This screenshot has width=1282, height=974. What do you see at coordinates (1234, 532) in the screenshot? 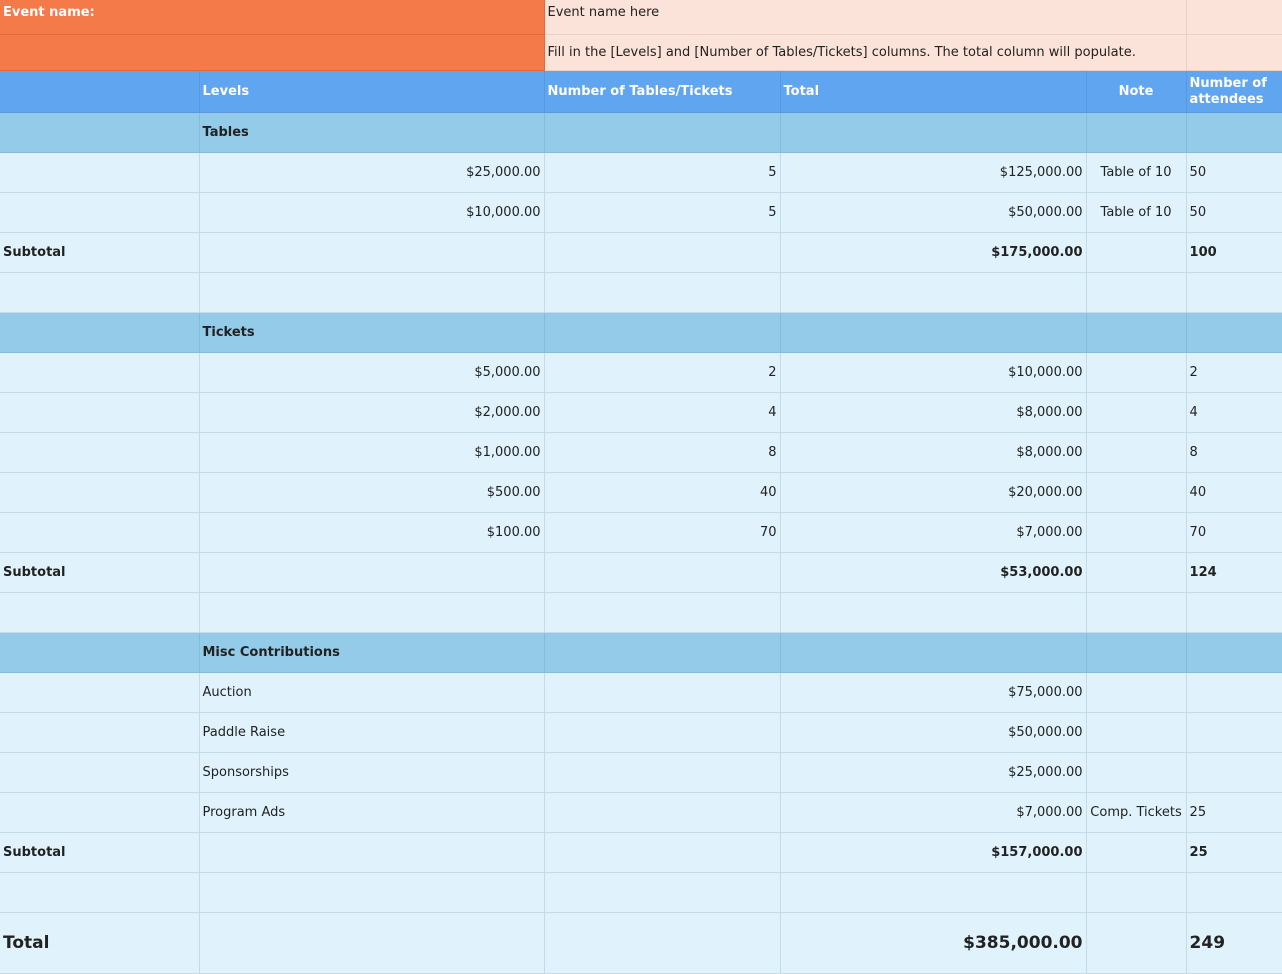
I see `cell-number-of-attendees: 70` at bounding box center [1234, 532].